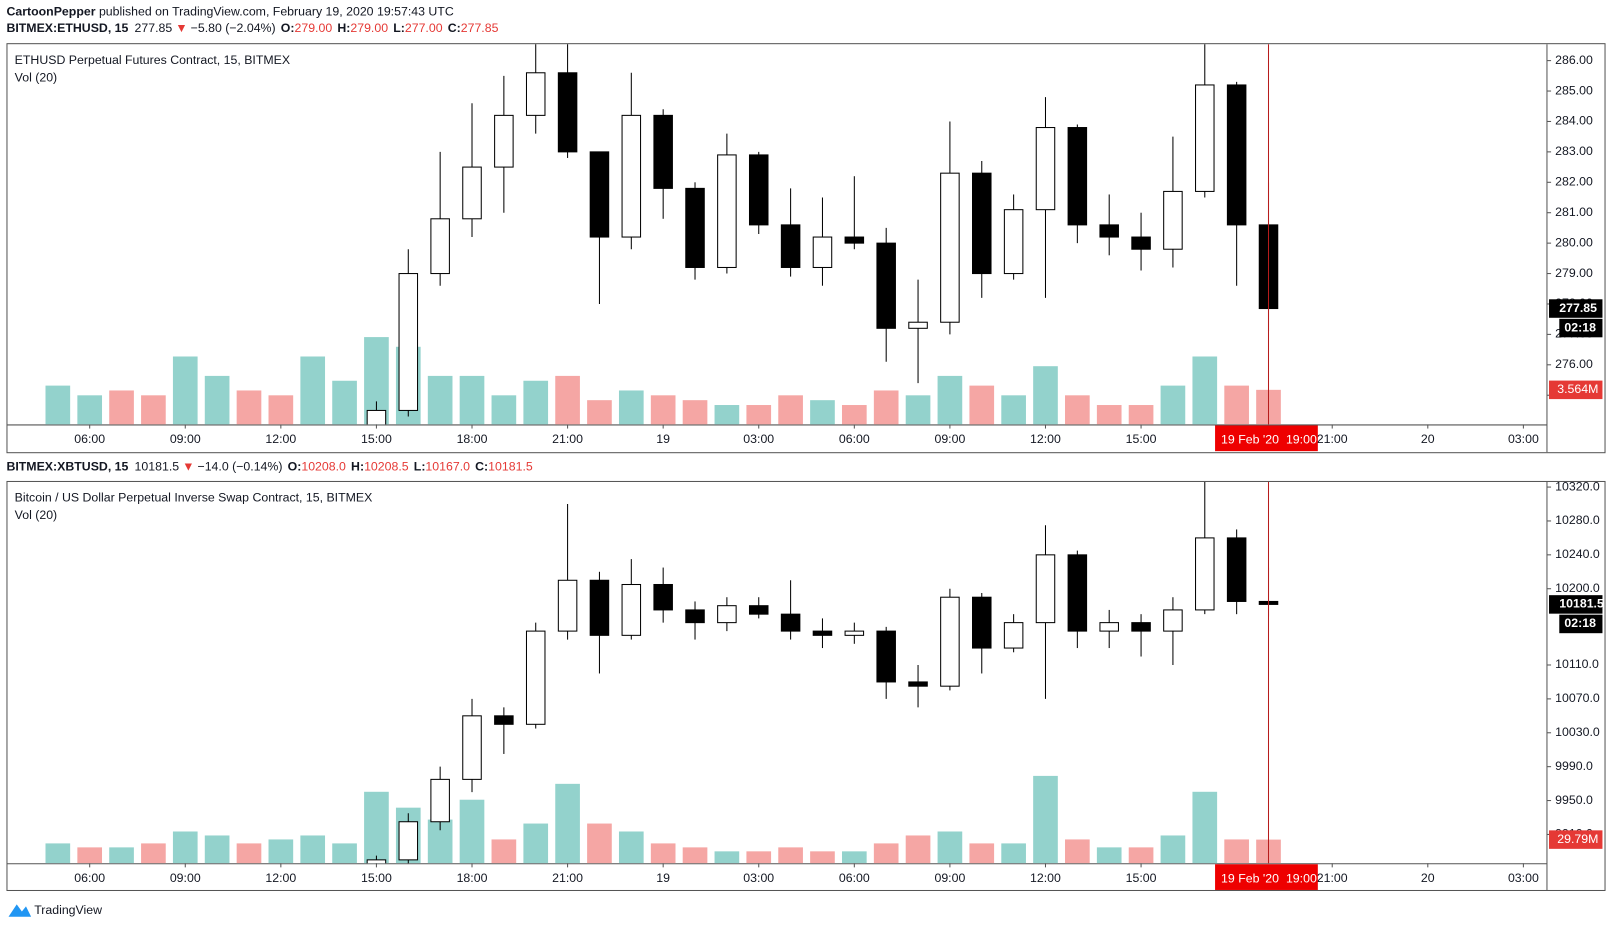  I want to click on readout-key: H:, so click(343, 28).